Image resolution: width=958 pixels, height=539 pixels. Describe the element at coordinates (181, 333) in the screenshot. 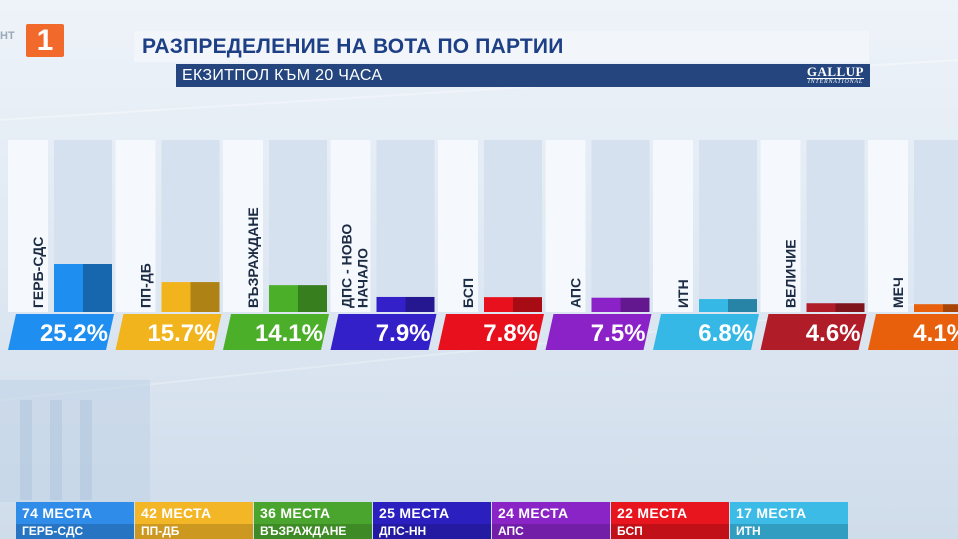

I see `value-label: 15.7%` at that location.